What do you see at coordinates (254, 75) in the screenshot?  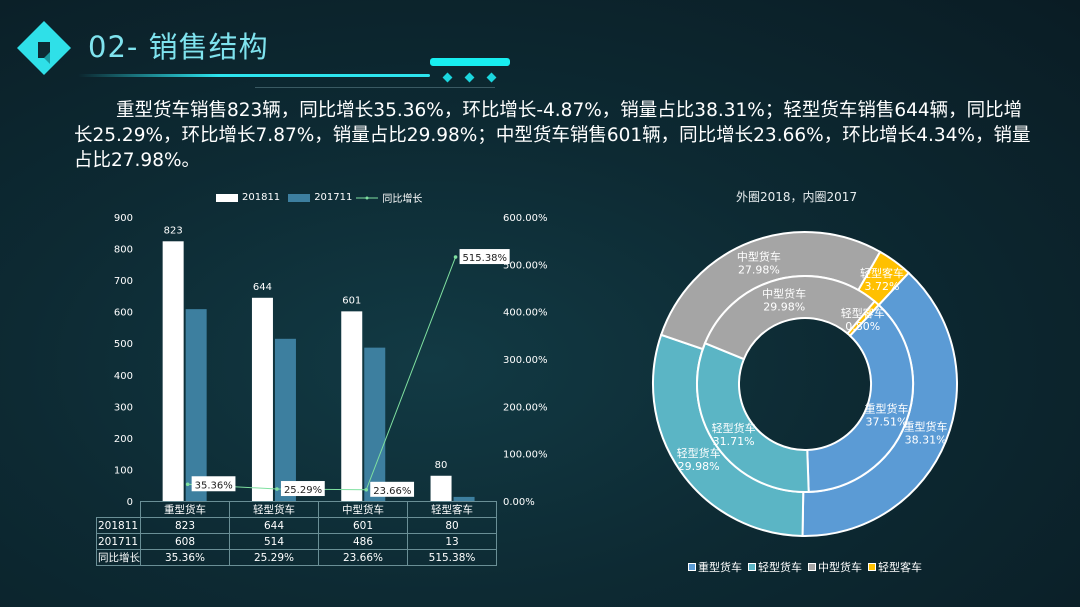 I see `header-divider` at bounding box center [254, 75].